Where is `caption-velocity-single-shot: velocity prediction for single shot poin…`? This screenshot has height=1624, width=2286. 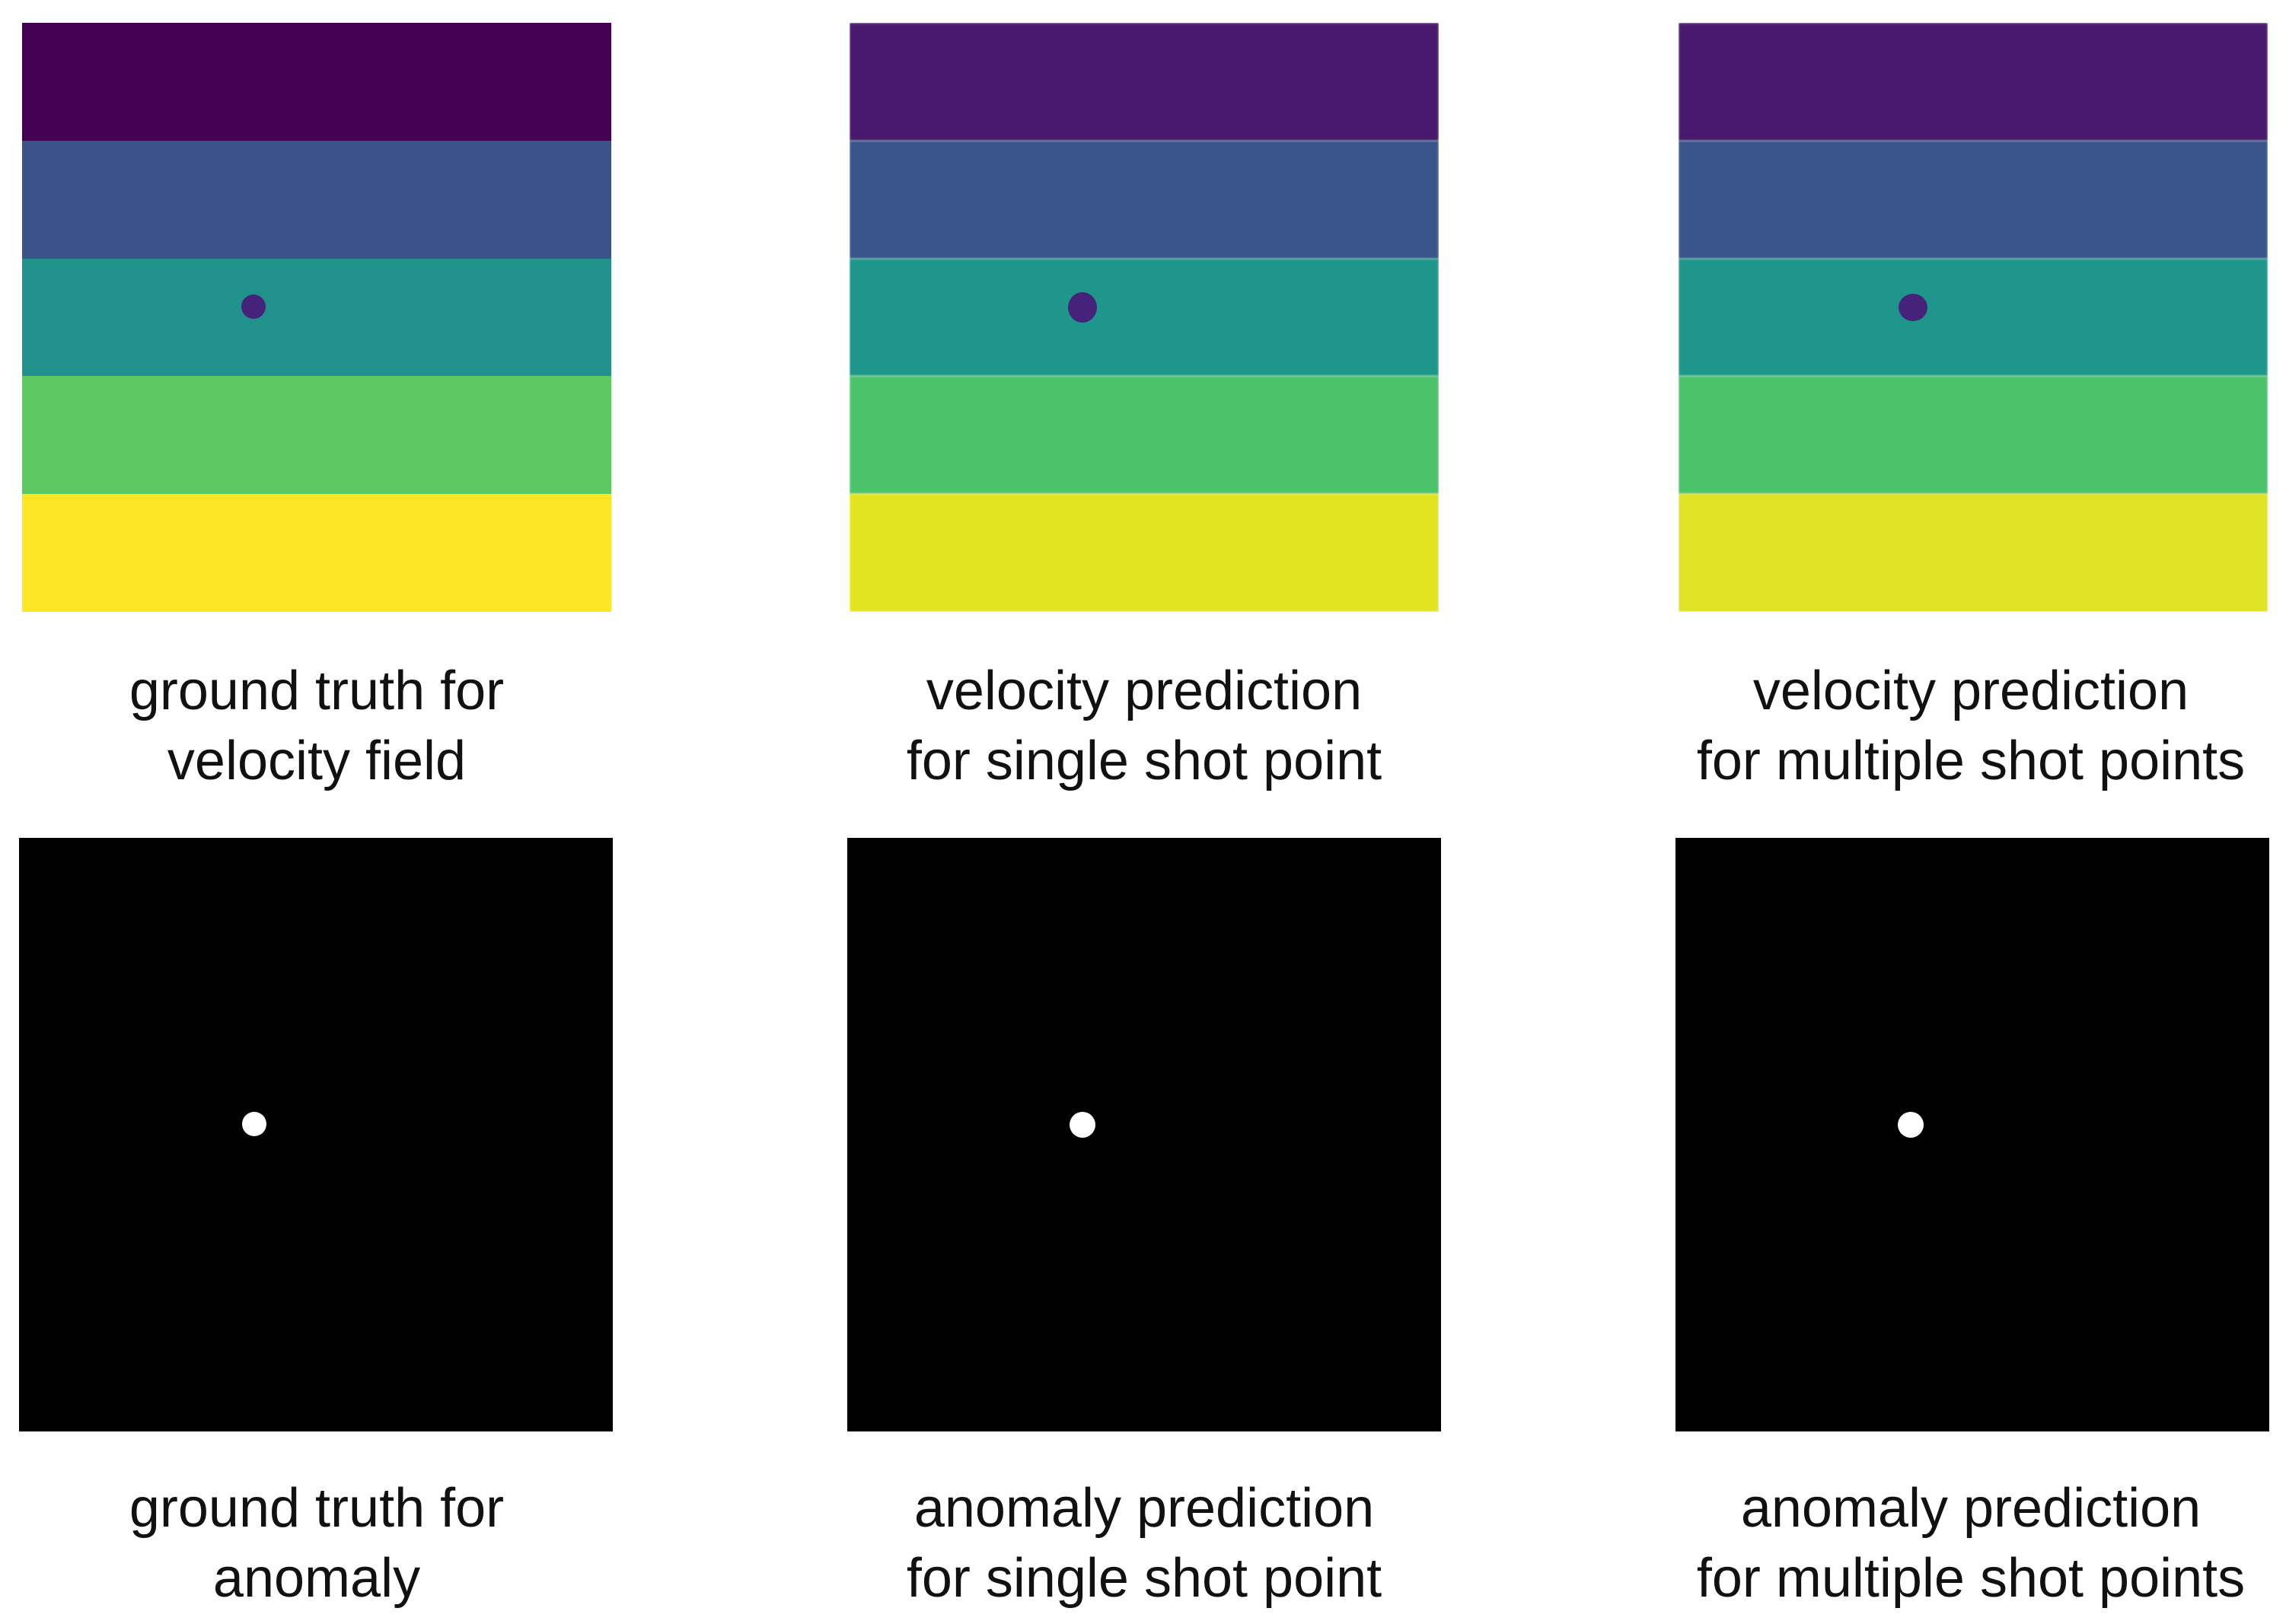
caption-velocity-single-shot: velocity prediction for single shot poin… is located at coordinates (1144, 726).